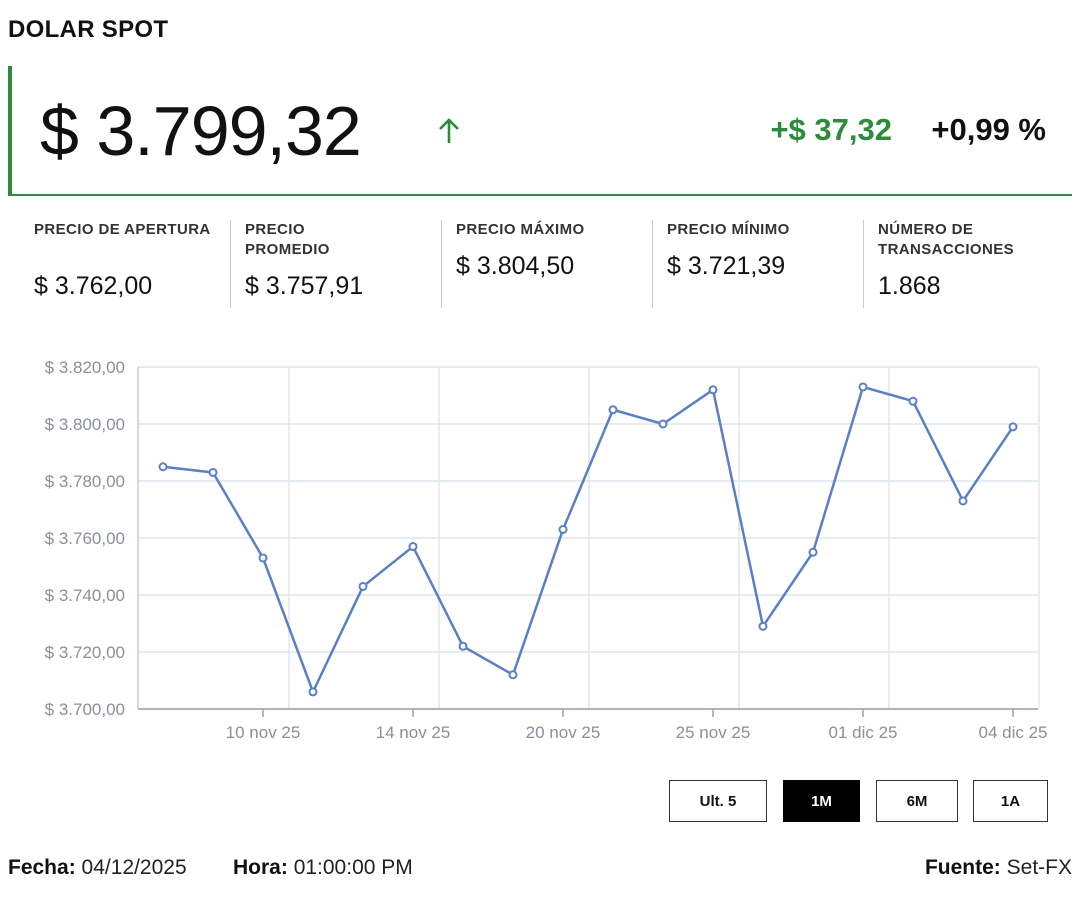  Describe the element at coordinates (988, 129) in the screenshot. I see `price-change-percent: +0,99 %` at that location.